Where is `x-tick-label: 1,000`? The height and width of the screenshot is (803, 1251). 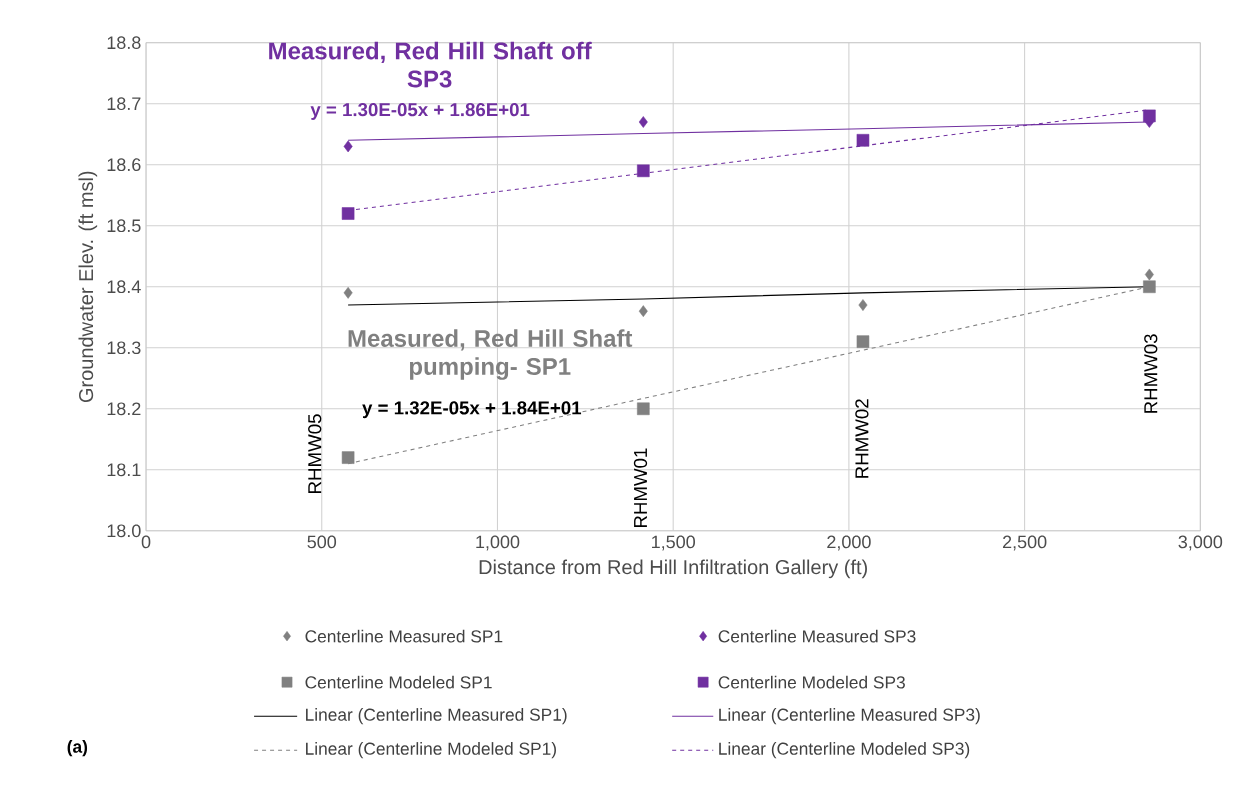
x-tick-label: 1,000 is located at coordinates (498, 543).